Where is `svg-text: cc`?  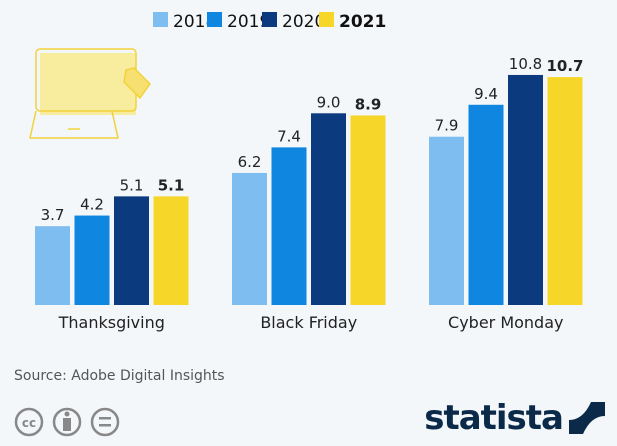
svg-text: cc is located at coordinates (29, 423).